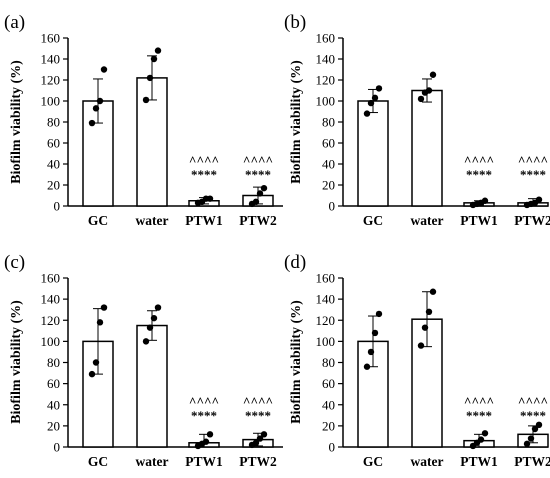 This screenshot has width=550, height=478. What do you see at coordinates (14, 262) in the screenshot?
I see `panel-label: (c)` at bounding box center [14, 262].